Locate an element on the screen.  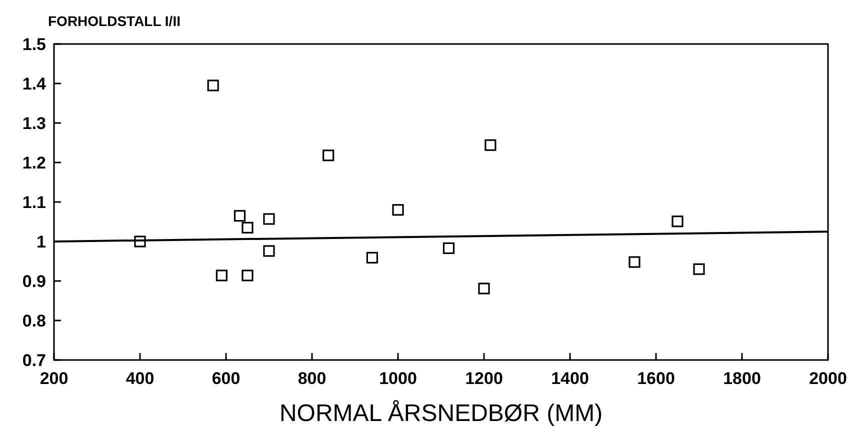
x-axis-title: NORMAL ÅRSNEDBØR (MM) is located at coordinates (441, 413).